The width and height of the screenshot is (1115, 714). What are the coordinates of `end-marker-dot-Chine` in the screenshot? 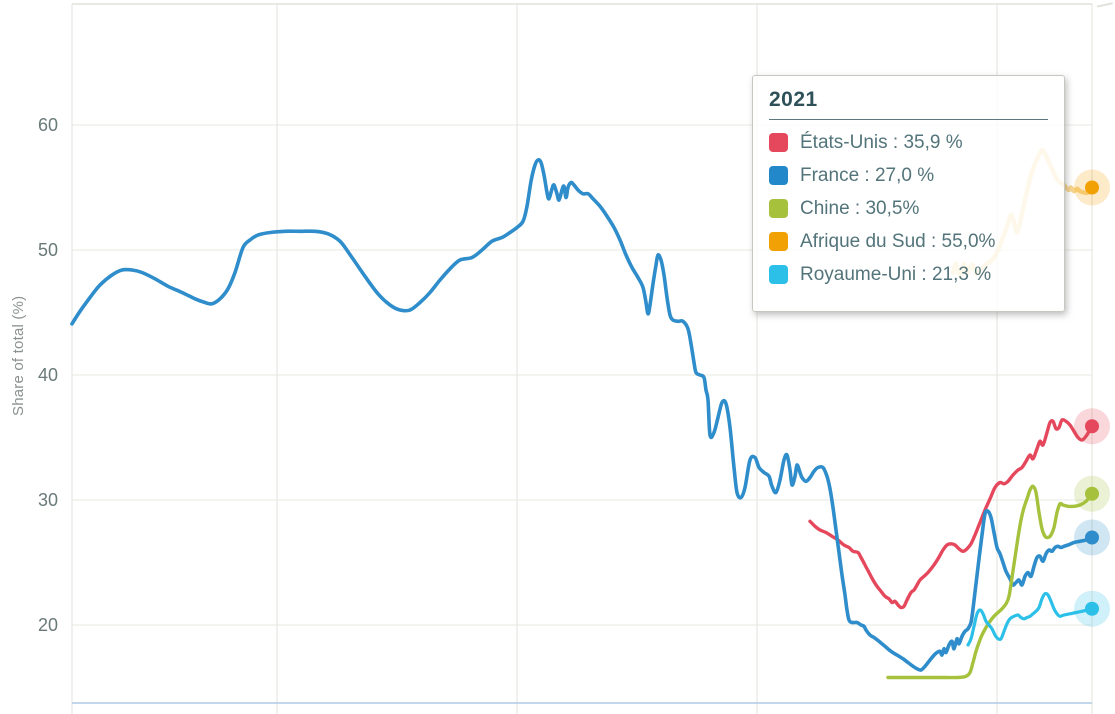 It's located at (1092, 493).